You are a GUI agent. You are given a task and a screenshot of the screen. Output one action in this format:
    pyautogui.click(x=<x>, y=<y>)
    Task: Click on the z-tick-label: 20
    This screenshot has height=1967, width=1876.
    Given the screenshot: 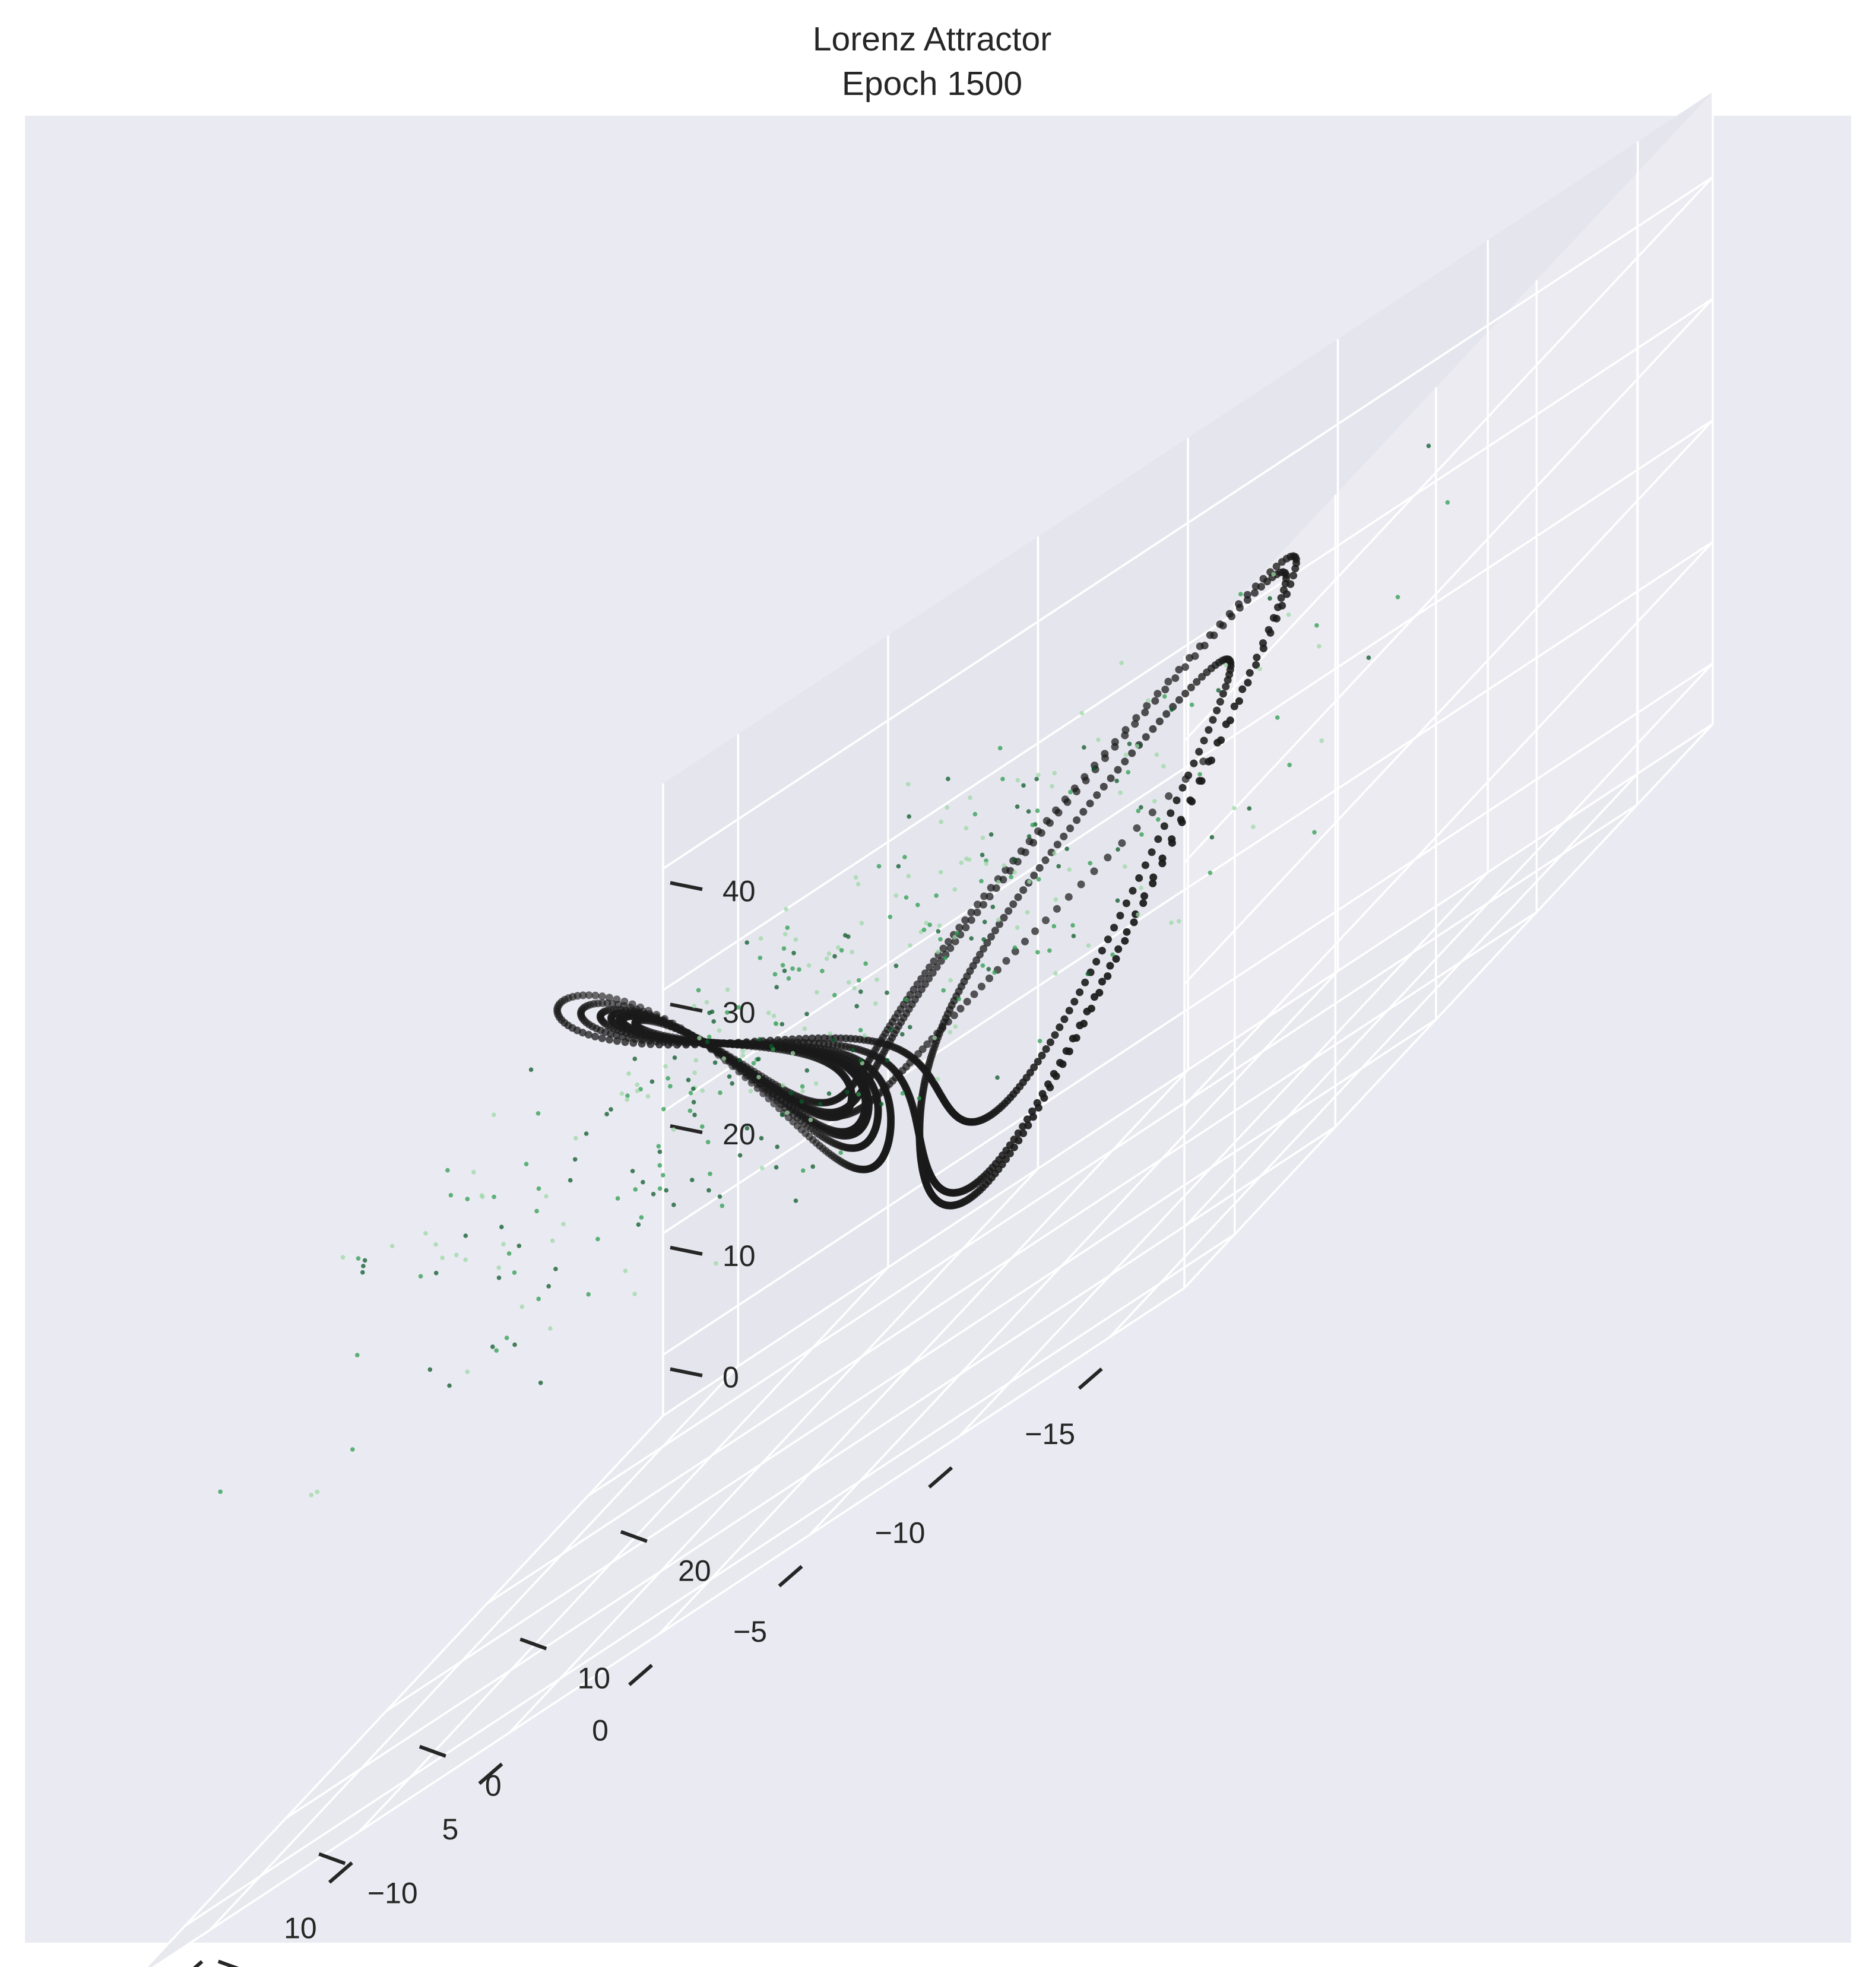 What is the action you would take?
    pyautogui.click(x=739, y=1134)
    